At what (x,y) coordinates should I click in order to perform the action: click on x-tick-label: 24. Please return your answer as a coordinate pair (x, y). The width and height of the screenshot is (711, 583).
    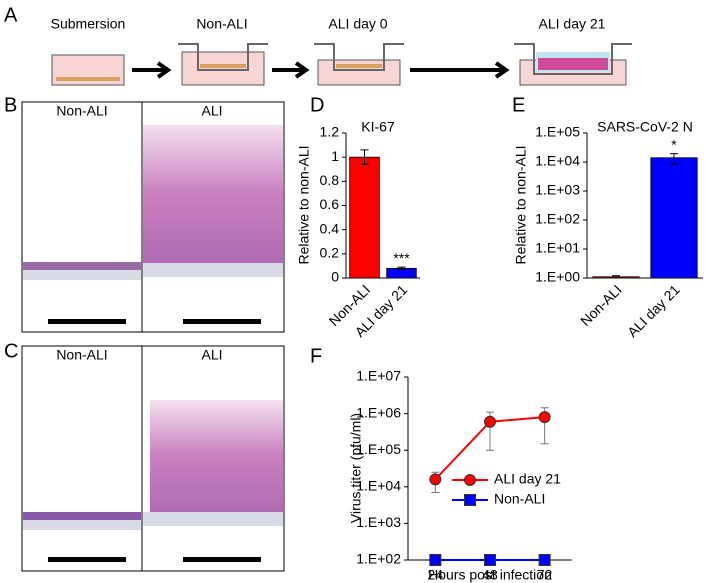
    Looking at the image, I should click on (436, 575).